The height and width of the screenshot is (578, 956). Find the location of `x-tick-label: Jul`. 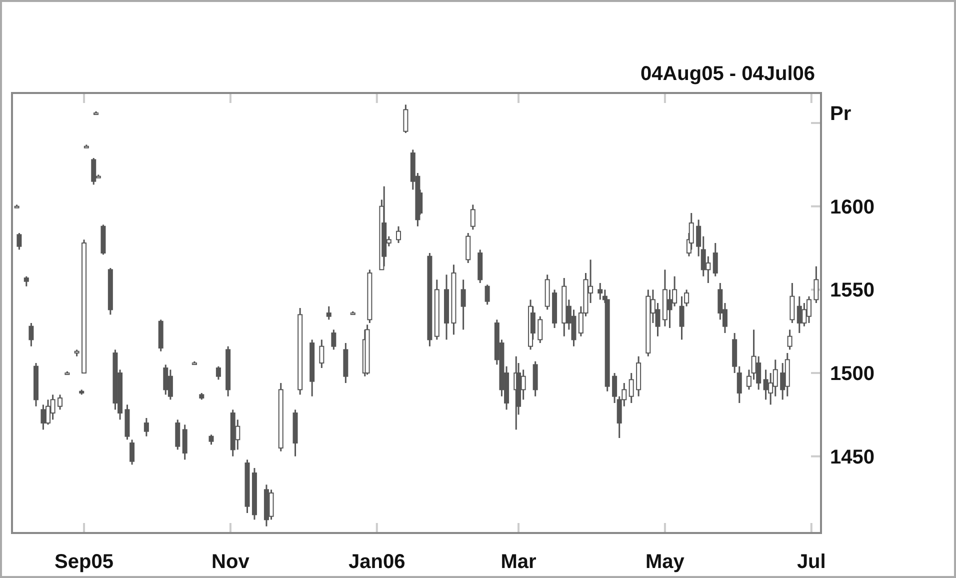

x-tick-label: Jul is located at coordinates (811, 562).